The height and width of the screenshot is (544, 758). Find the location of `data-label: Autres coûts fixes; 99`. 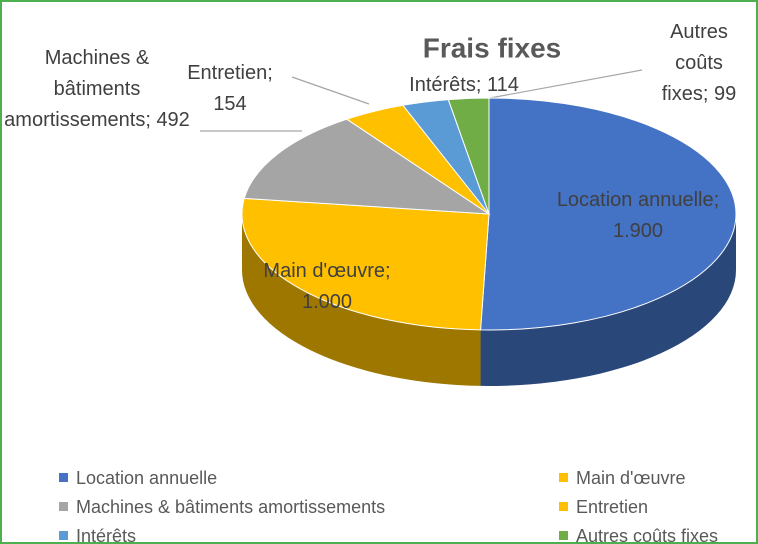

data-label: Autres coûts fixes; 99 is located at coordinates (699, 63).